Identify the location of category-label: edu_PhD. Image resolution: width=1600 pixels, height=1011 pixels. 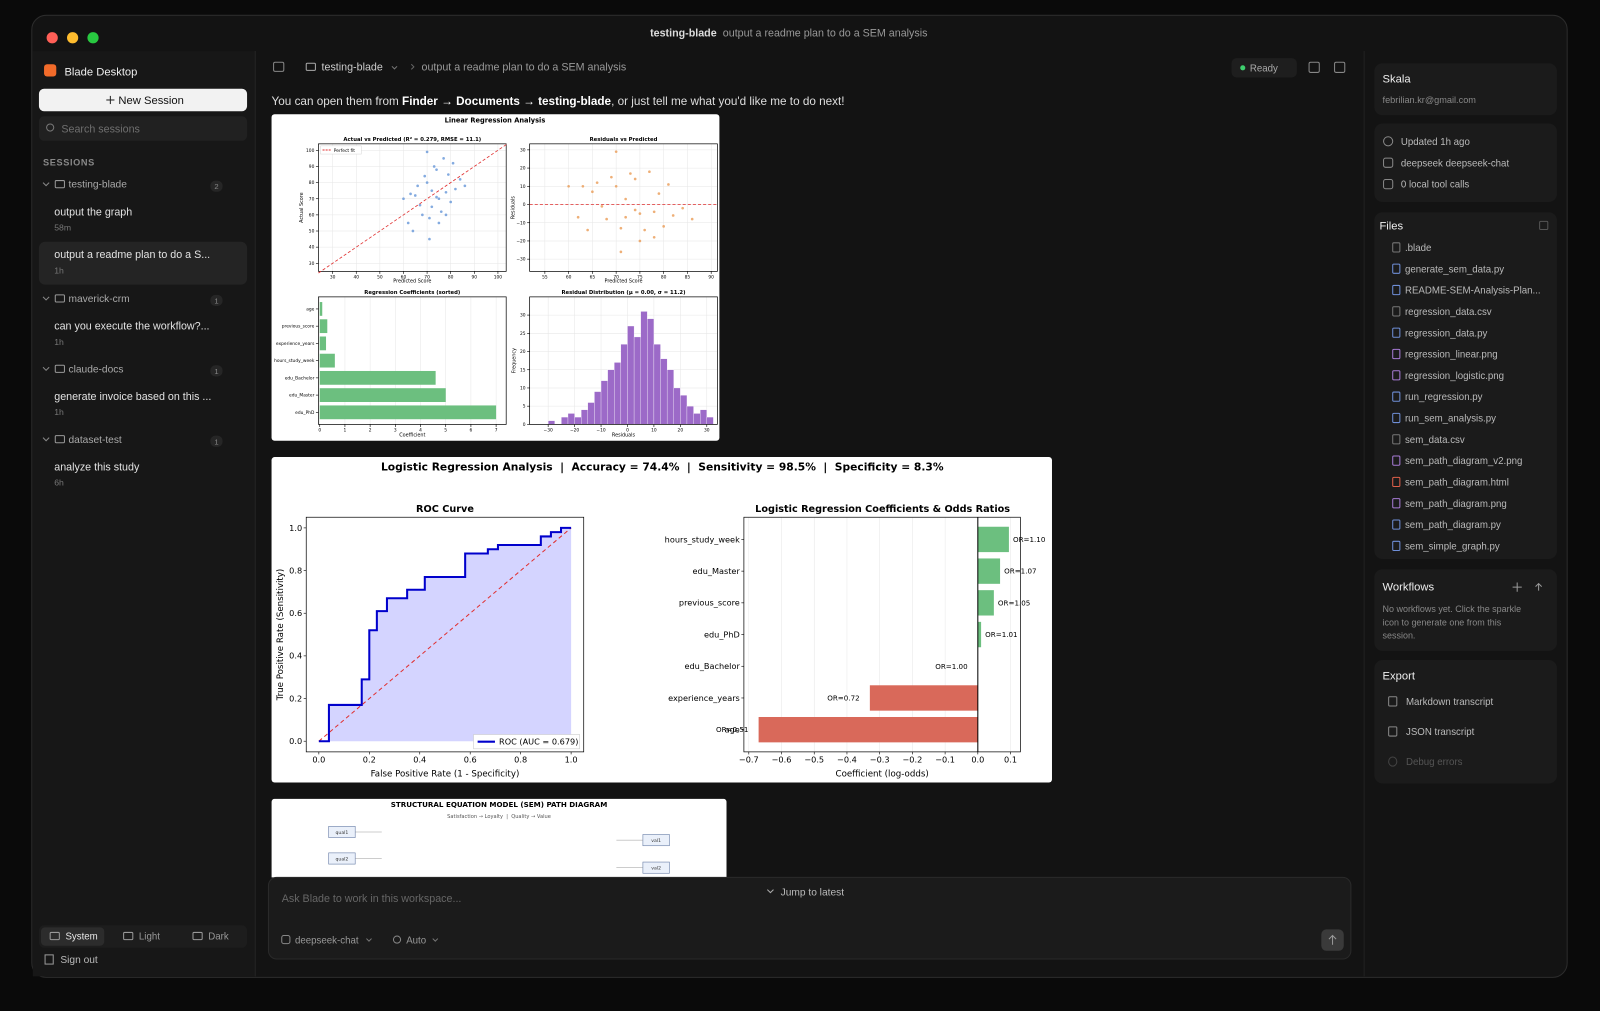
(722, 634).